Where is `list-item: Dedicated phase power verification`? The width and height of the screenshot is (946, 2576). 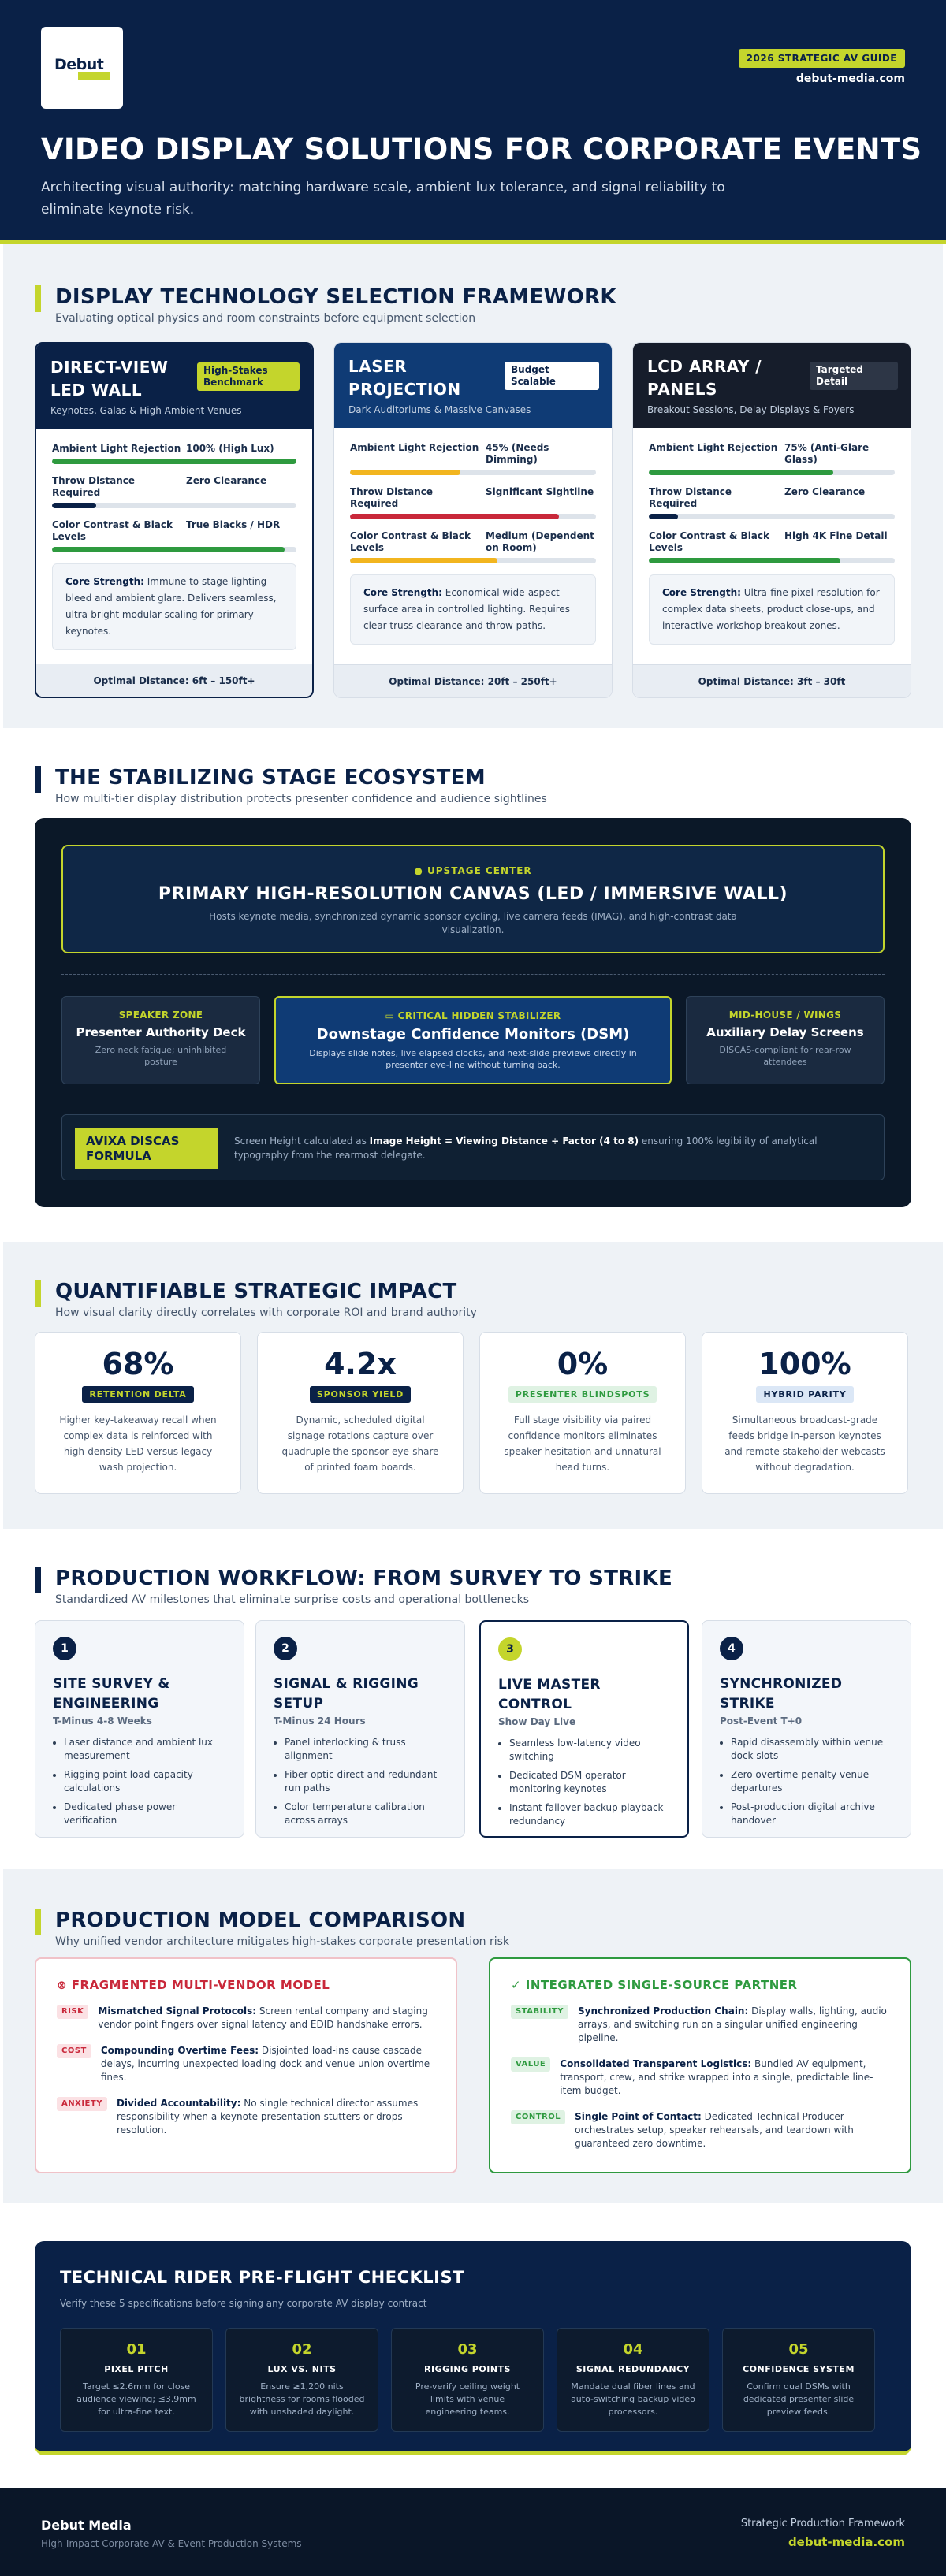
list-item: Dedicated phase power verification is located at coordinates (145, 1814).